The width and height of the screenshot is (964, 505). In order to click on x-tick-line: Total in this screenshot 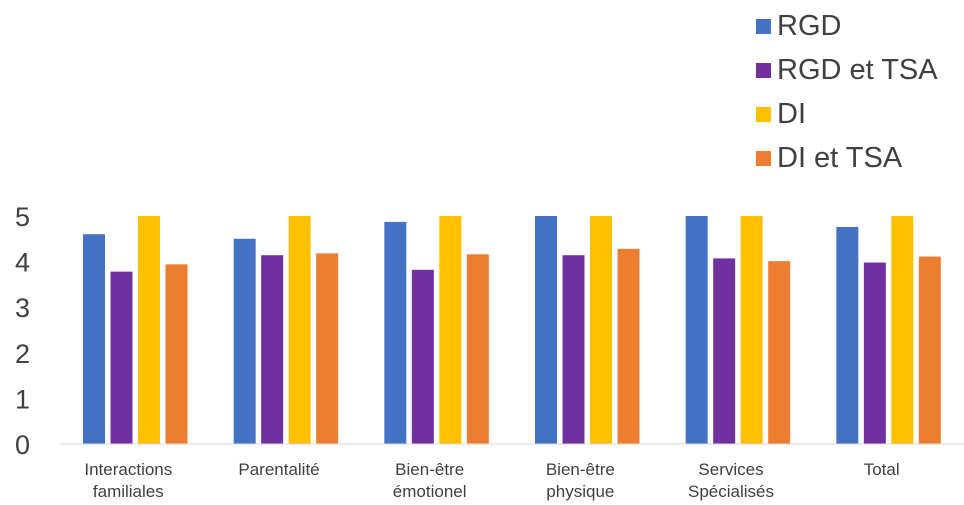, I will do `click(882, 469)`.